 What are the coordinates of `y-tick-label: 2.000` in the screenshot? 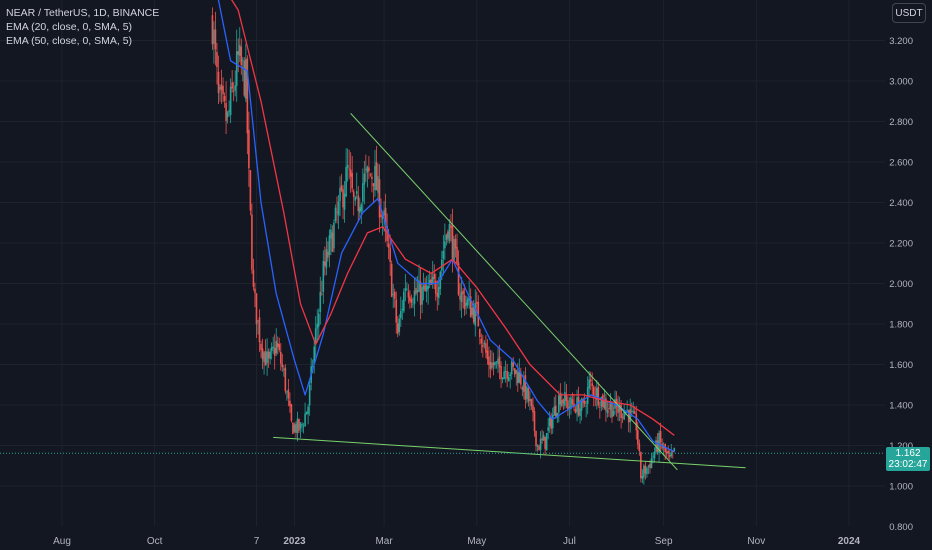 It's located at (901, 284).